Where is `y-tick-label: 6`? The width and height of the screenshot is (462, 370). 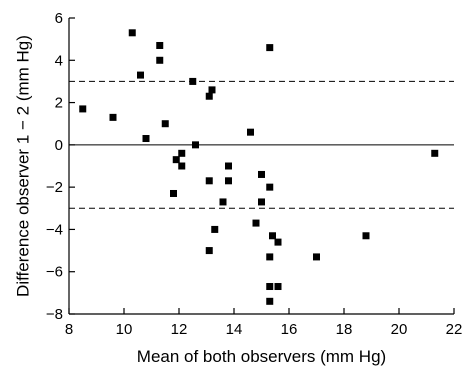 y-tick-label: 6 is located at coordinates (59, 18).